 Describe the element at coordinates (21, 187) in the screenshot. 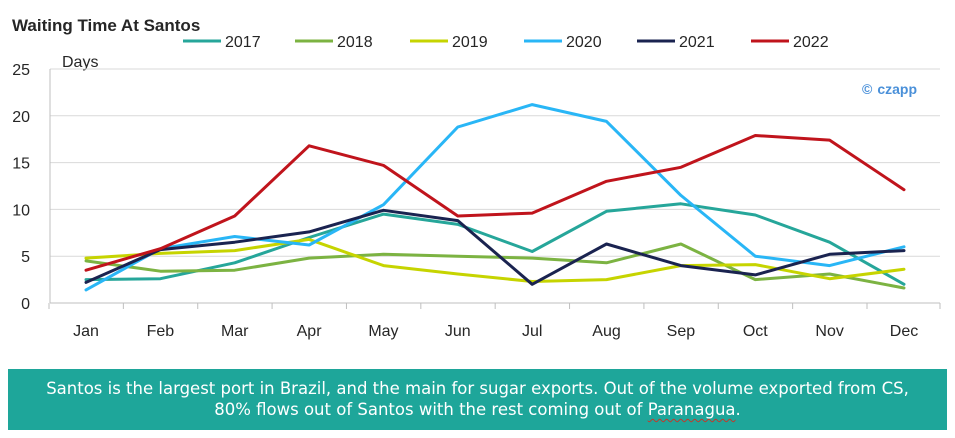

I see `y-axis-ticks: 0 5 10 15 20 25` at that location.